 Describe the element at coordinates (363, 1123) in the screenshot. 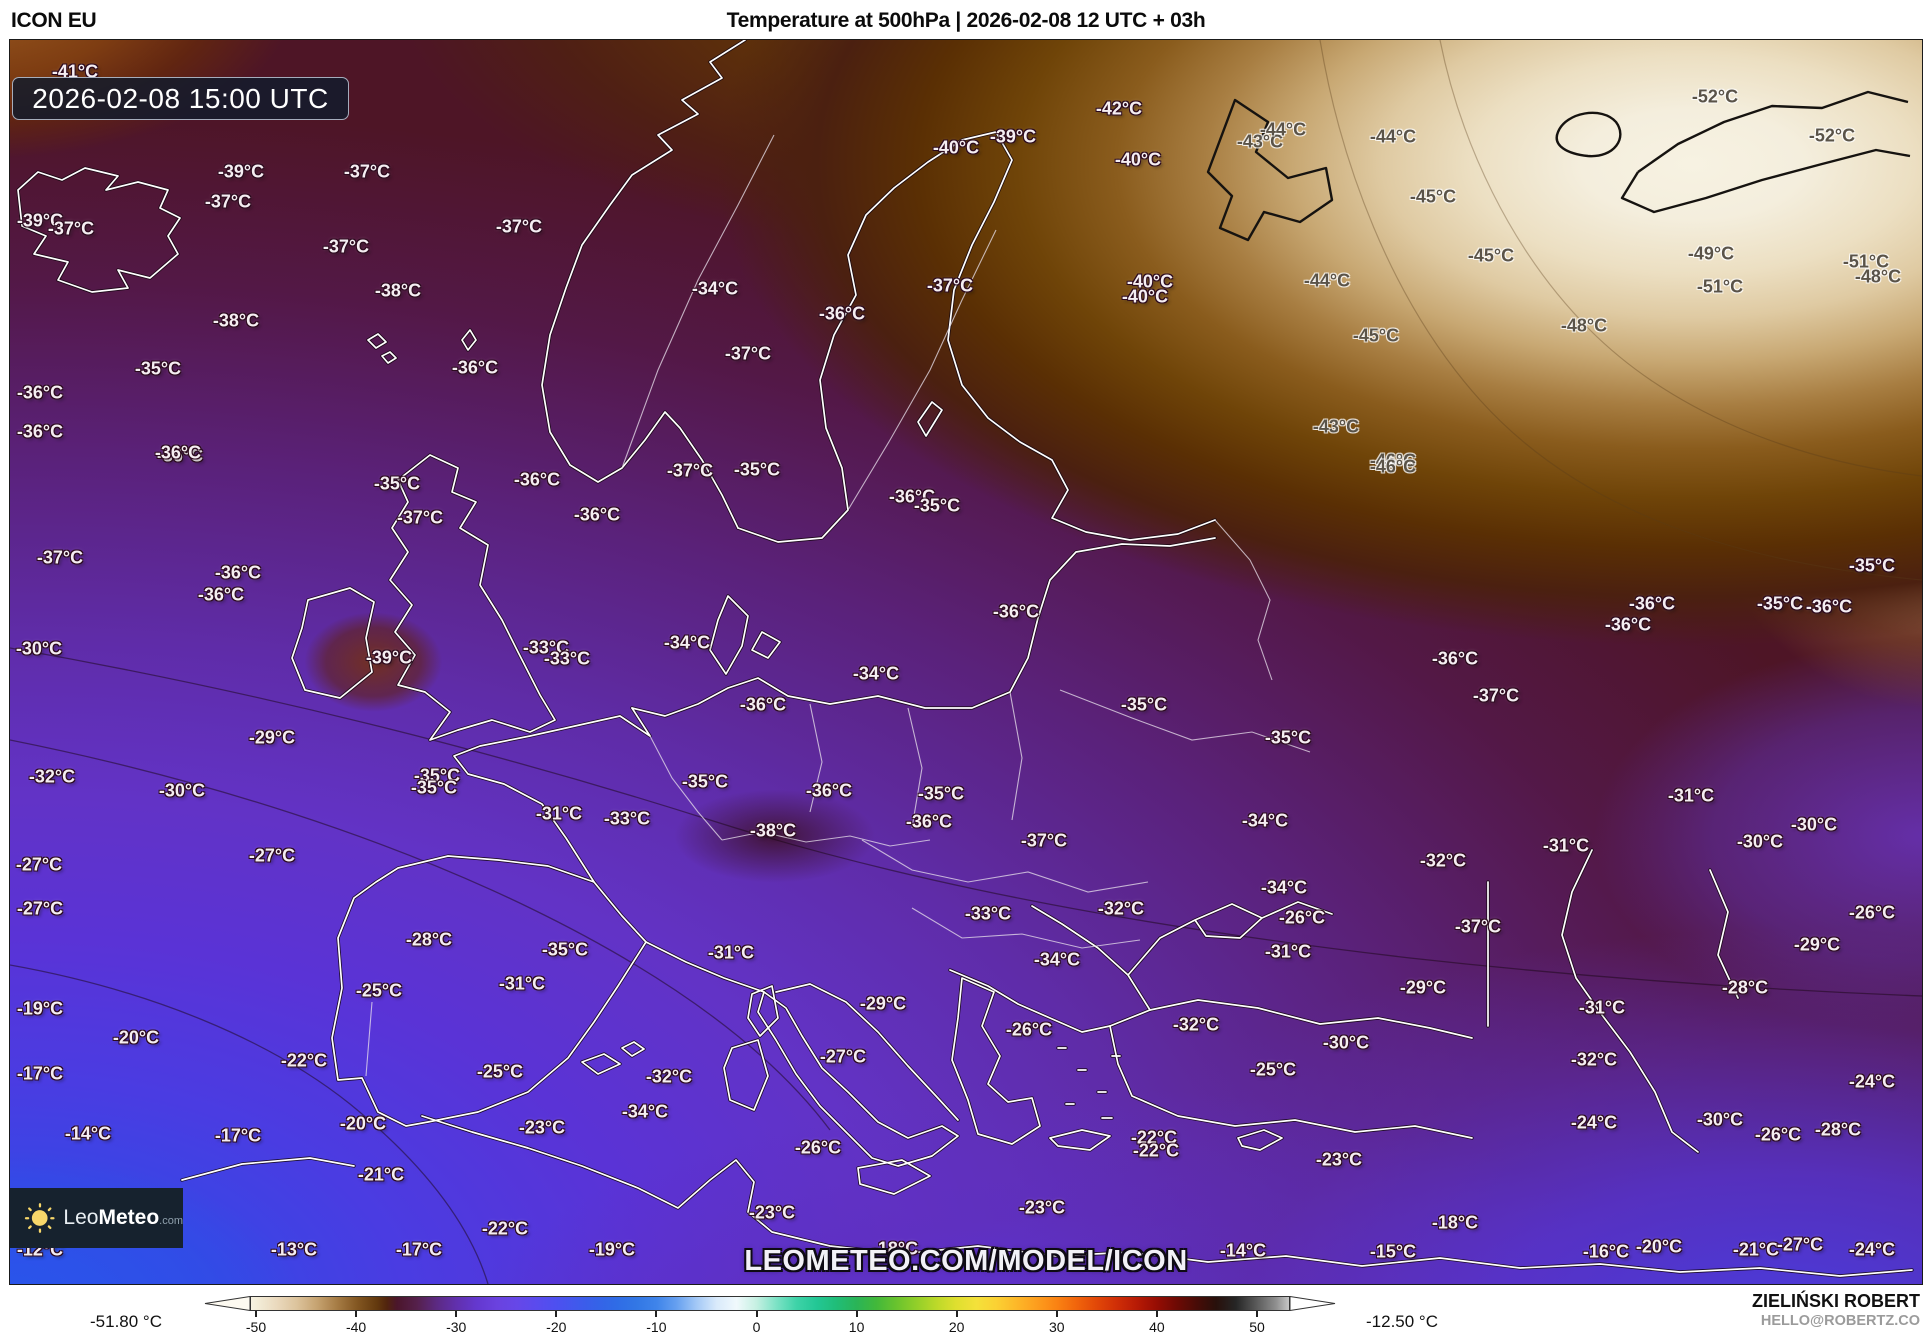

I see `temperature-label: -20°C` at that location.